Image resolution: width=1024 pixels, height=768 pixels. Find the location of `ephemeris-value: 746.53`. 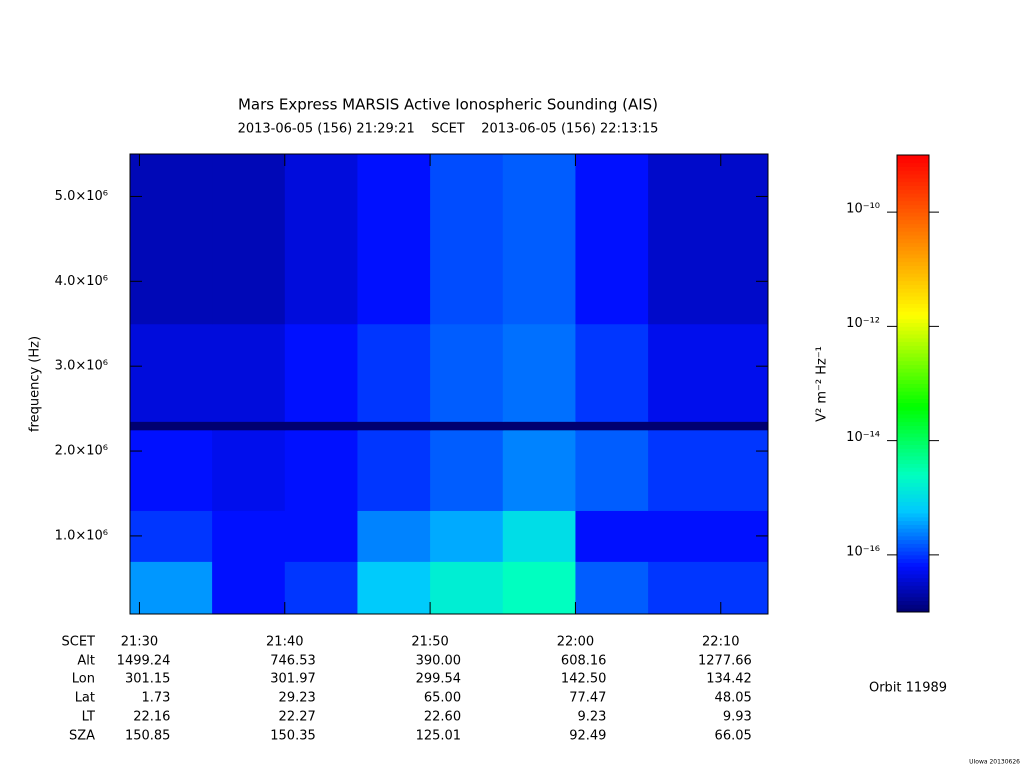

ephemeris-value: 746.53 is located at coordinates (293, 661).